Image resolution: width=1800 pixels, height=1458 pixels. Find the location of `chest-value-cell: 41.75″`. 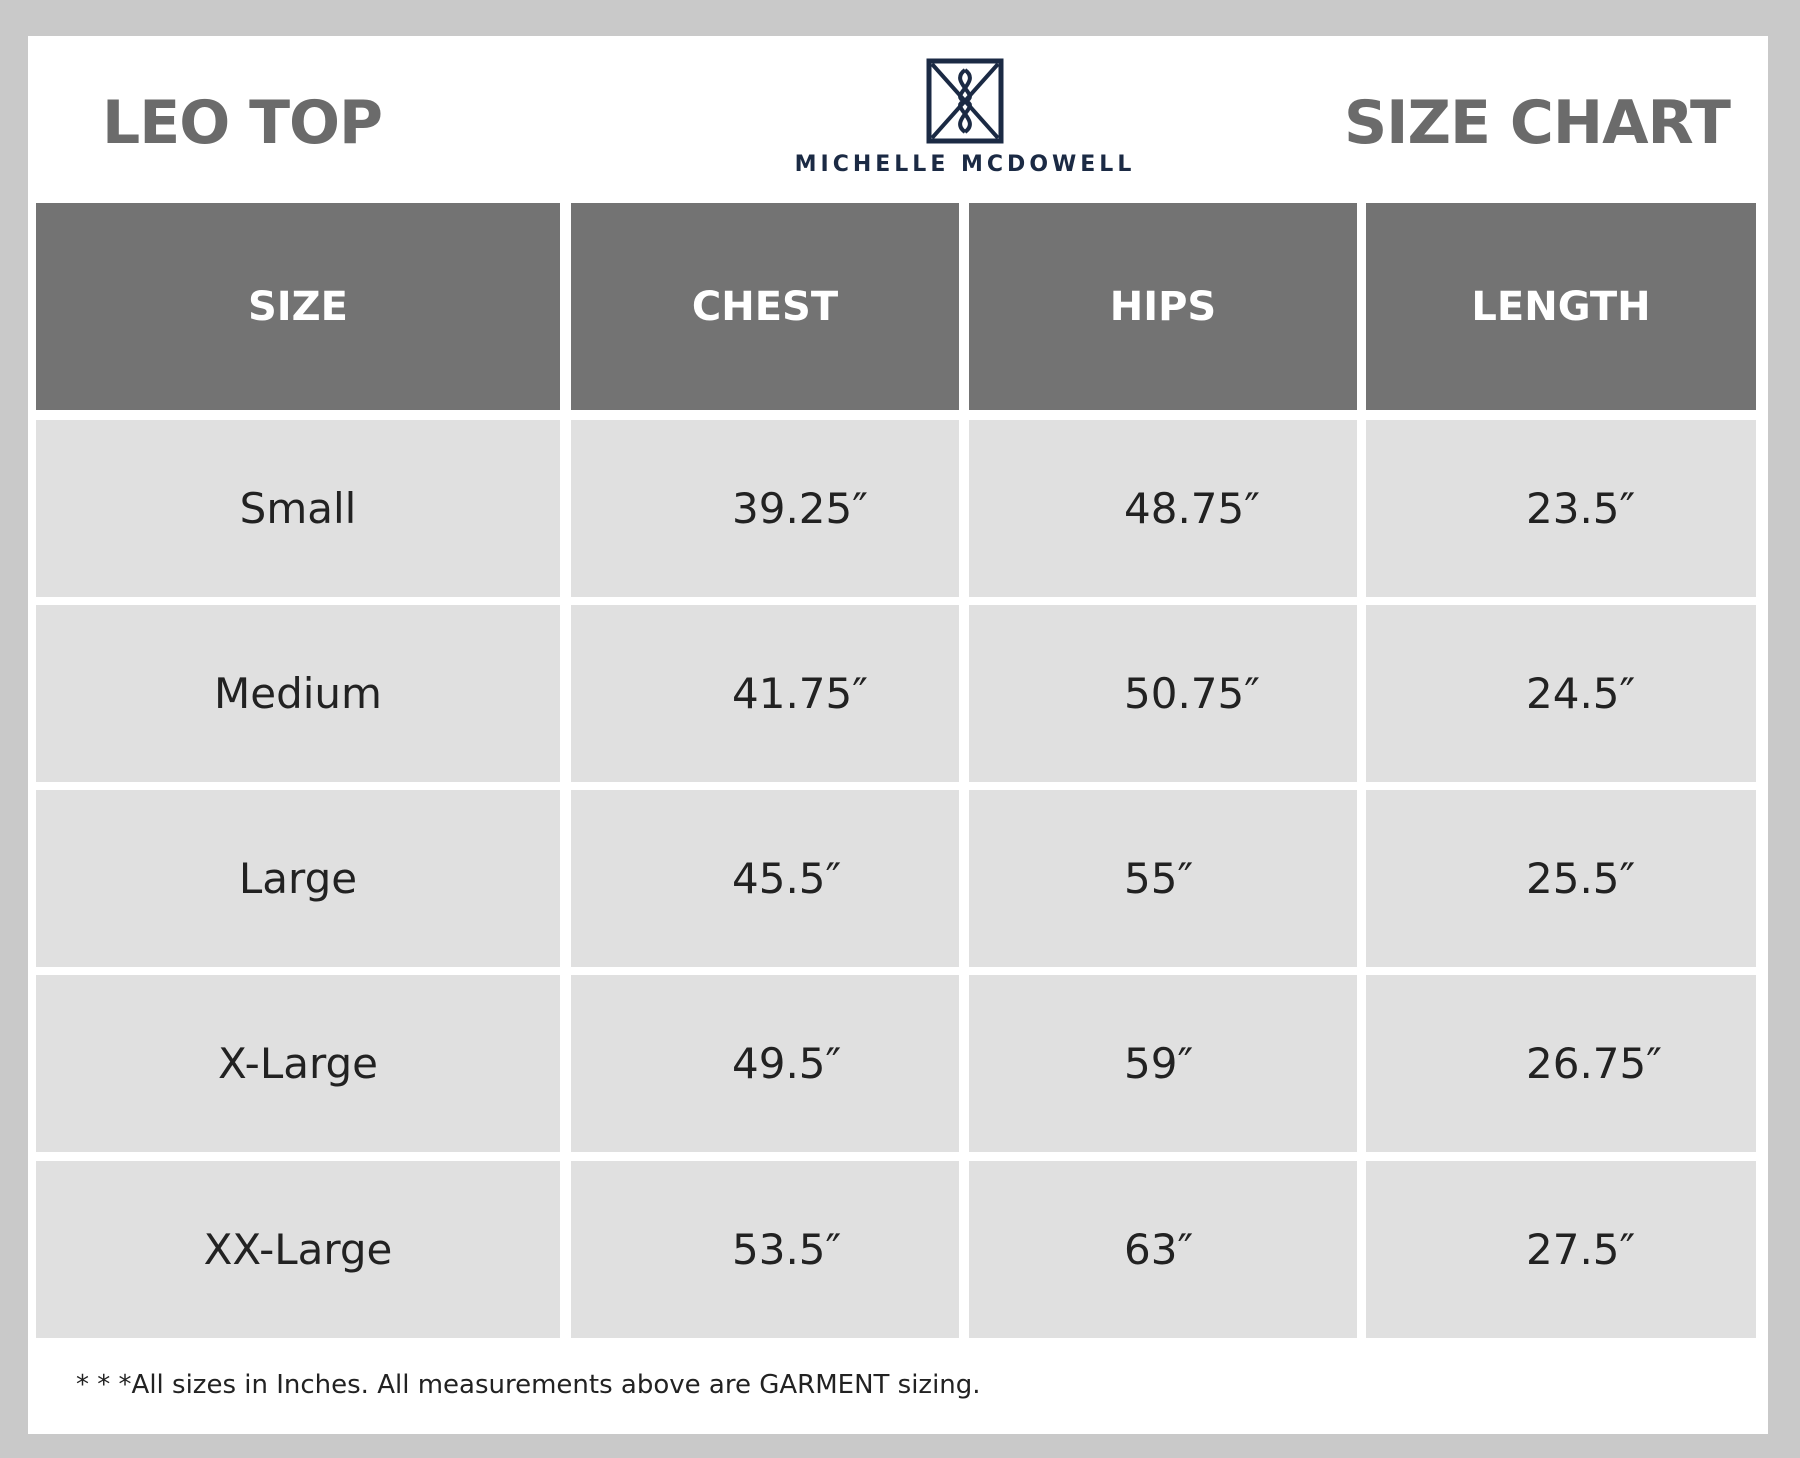

chest-value-cell: 41.75″ is located at coordinates (765, 693).